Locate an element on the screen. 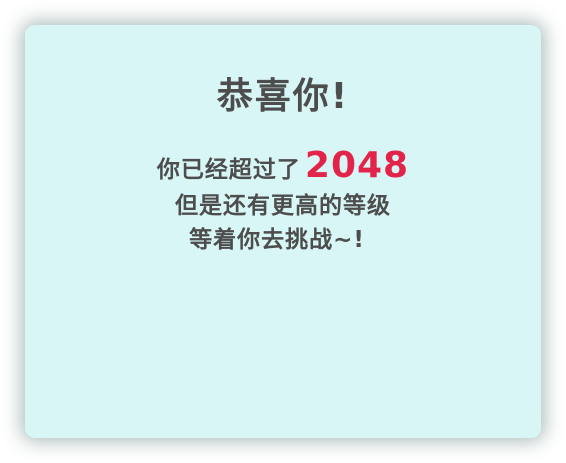  dialog-title: 恭喜你! is located at coordinates (283, 96).